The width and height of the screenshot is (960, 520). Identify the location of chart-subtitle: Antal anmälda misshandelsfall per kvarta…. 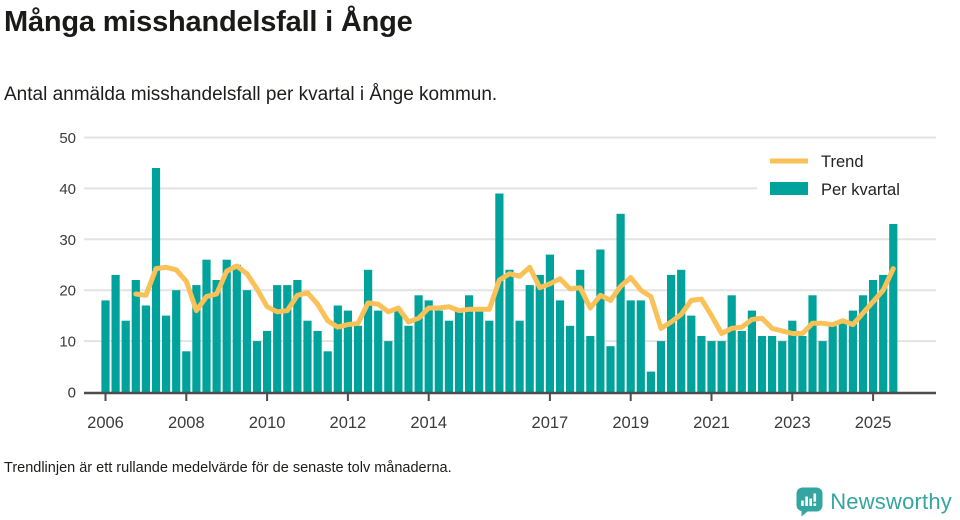
(251, 94).